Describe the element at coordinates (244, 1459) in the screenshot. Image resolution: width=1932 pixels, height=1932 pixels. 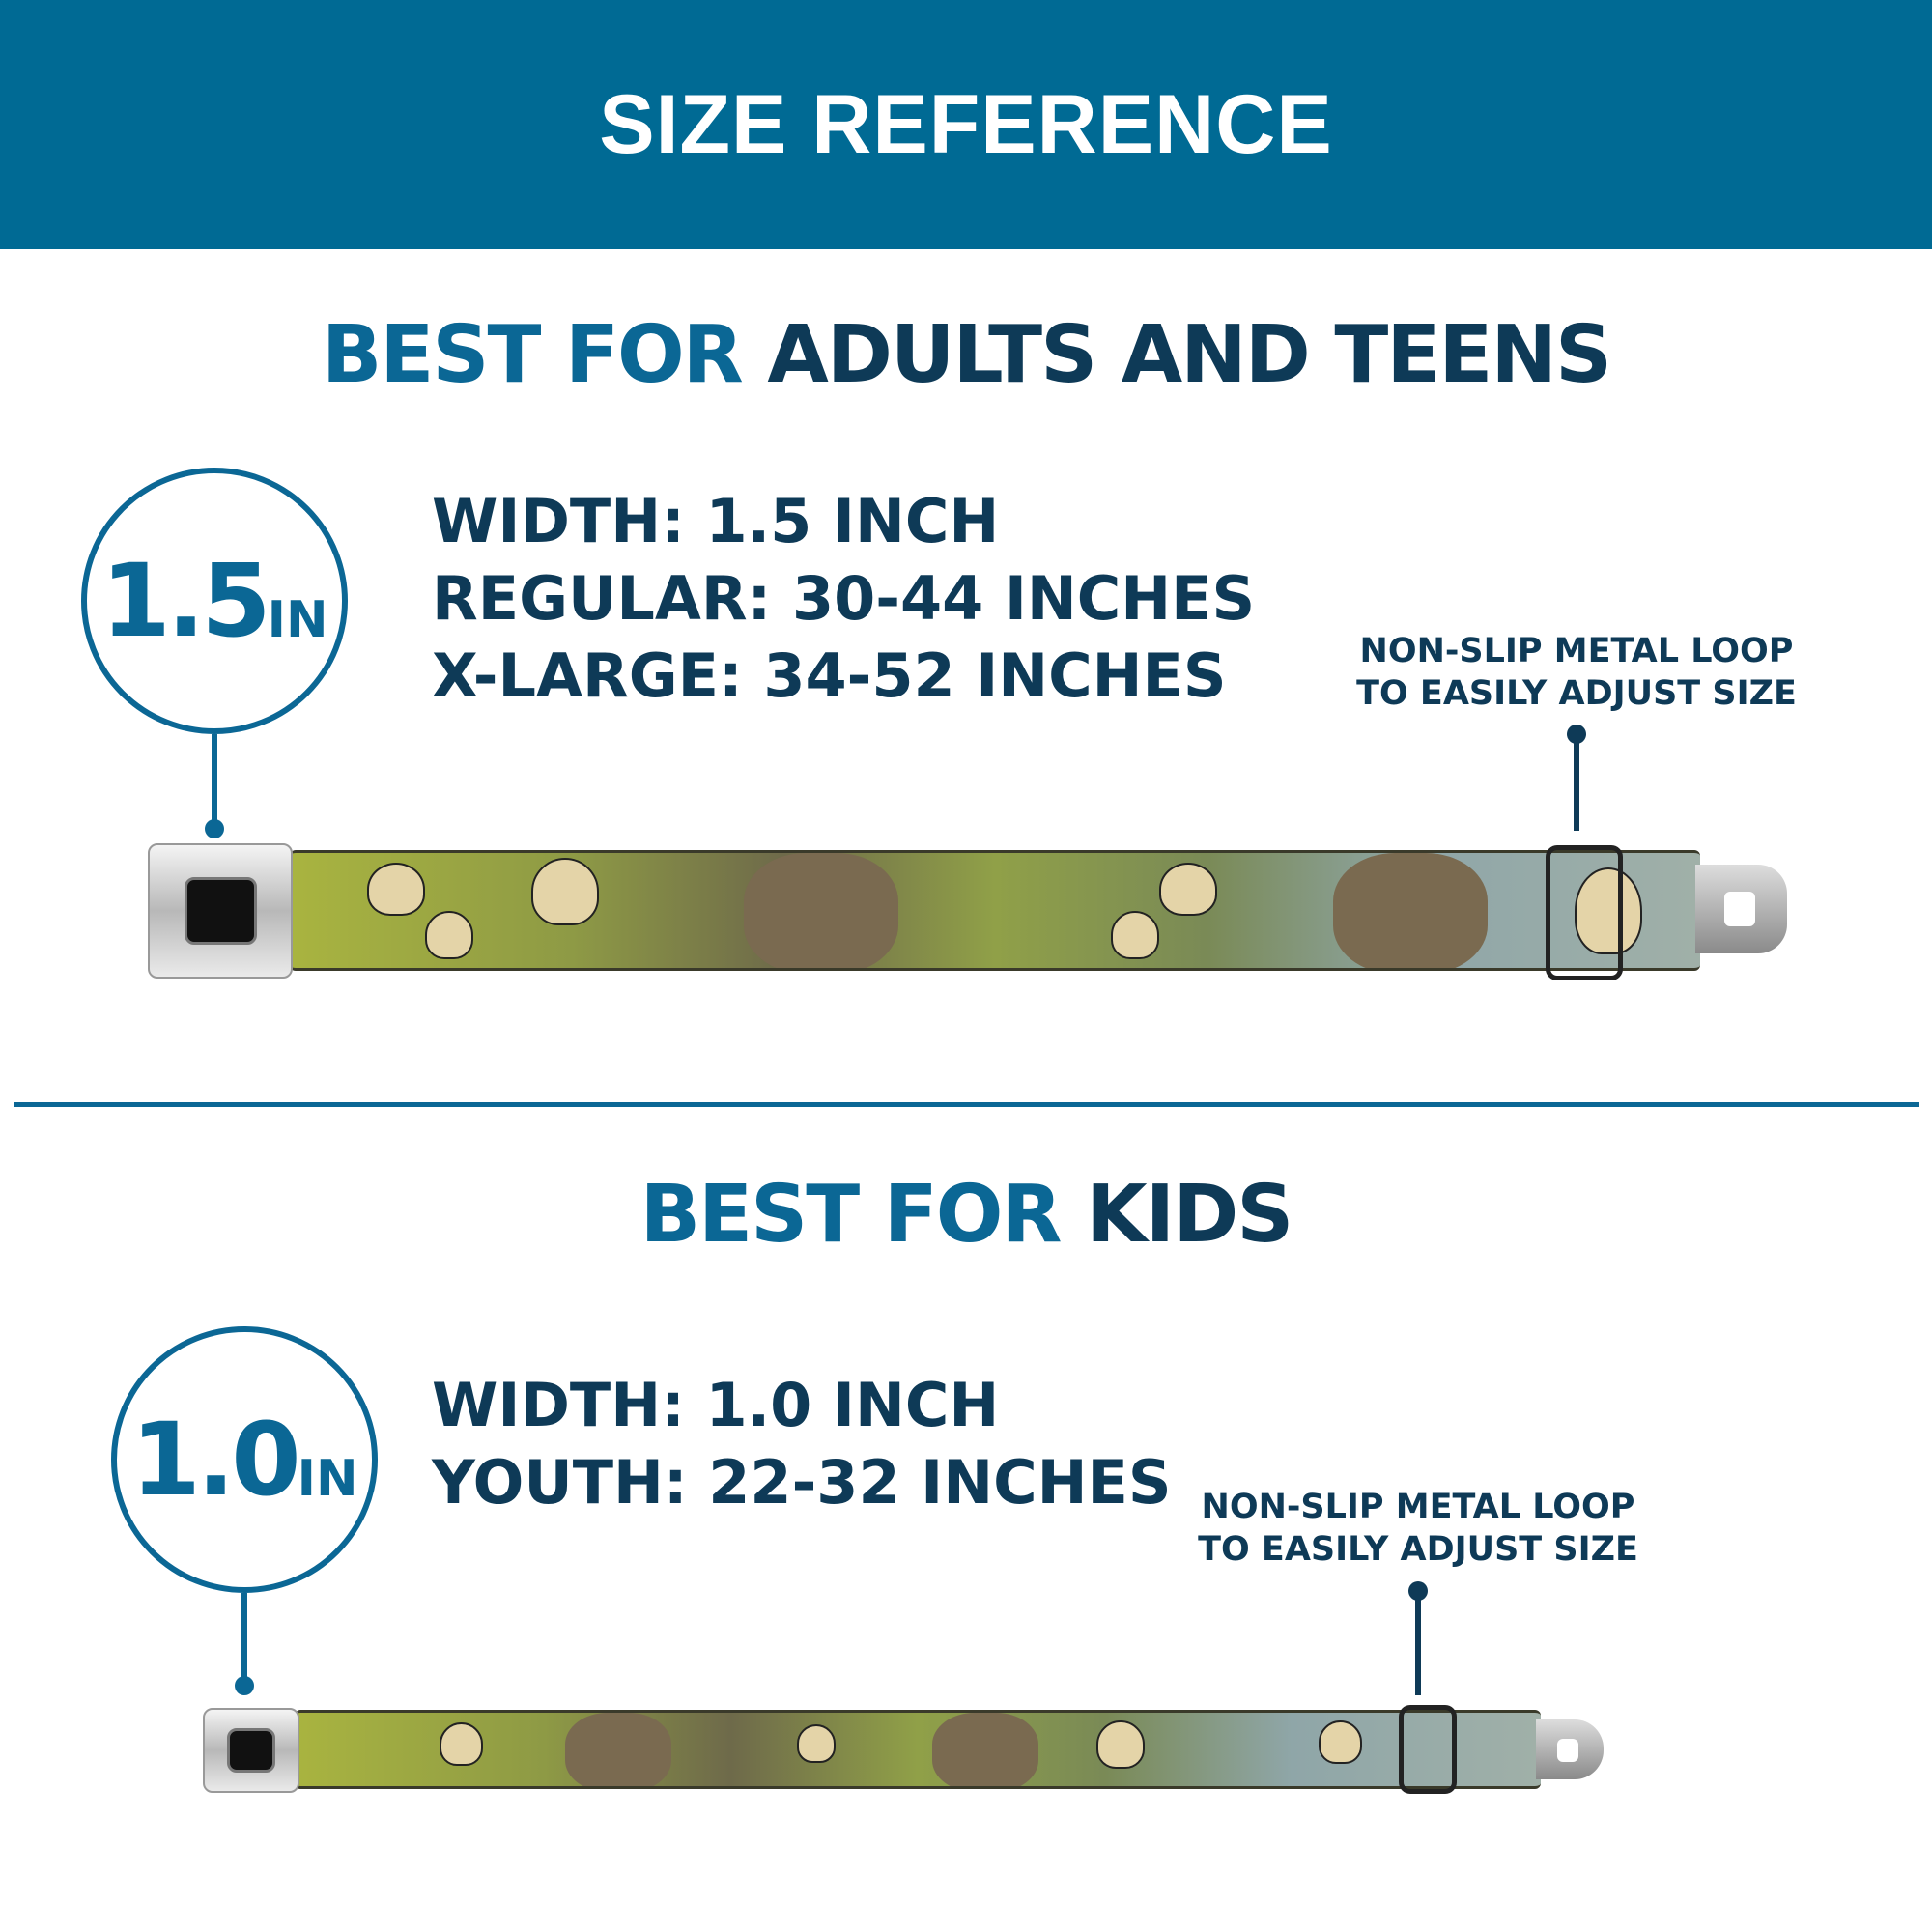
I see `kids-width-badge: 1.0 IN` at that location.